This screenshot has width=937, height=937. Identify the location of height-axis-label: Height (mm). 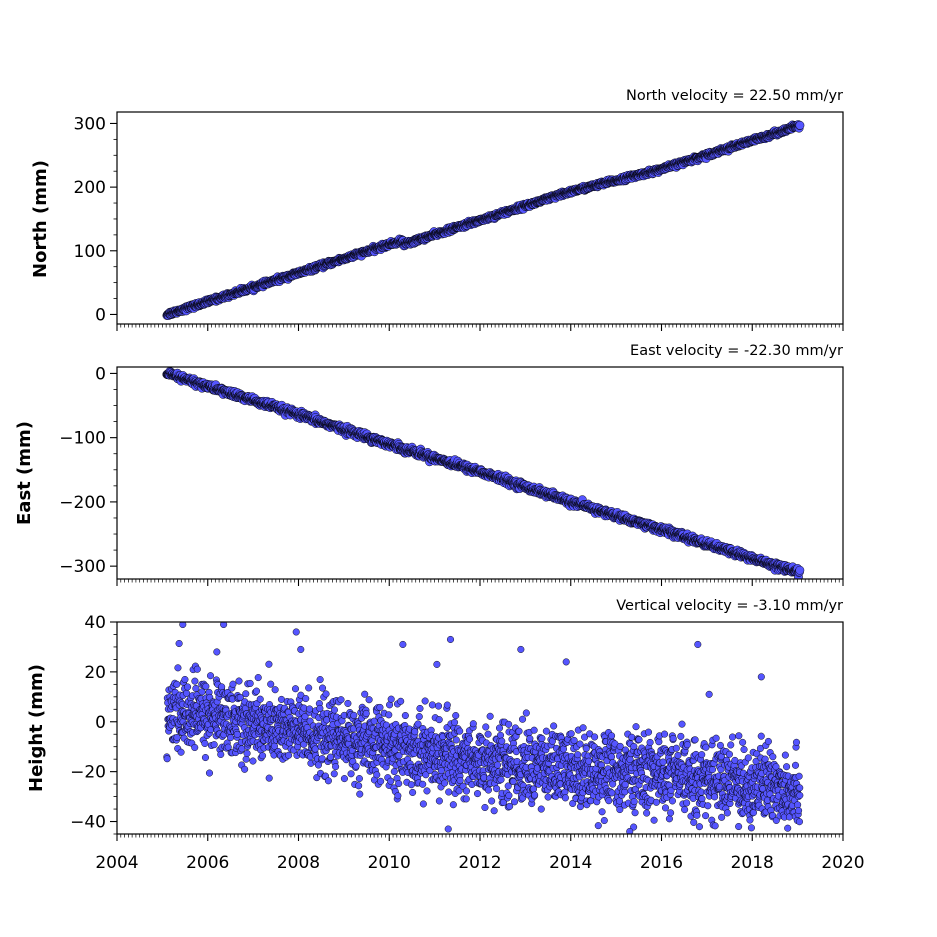
(36, 728).